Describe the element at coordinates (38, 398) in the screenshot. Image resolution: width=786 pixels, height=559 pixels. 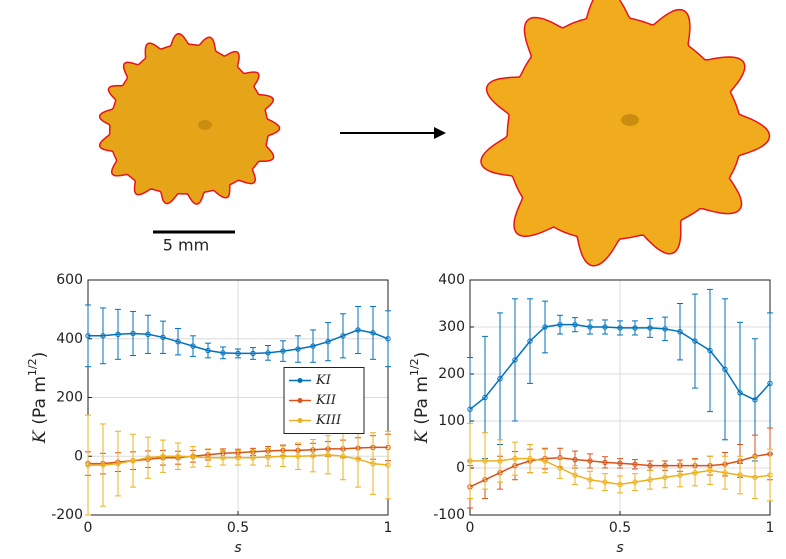
I see `y-axis-label: K (Pa m1/2)` at that location.